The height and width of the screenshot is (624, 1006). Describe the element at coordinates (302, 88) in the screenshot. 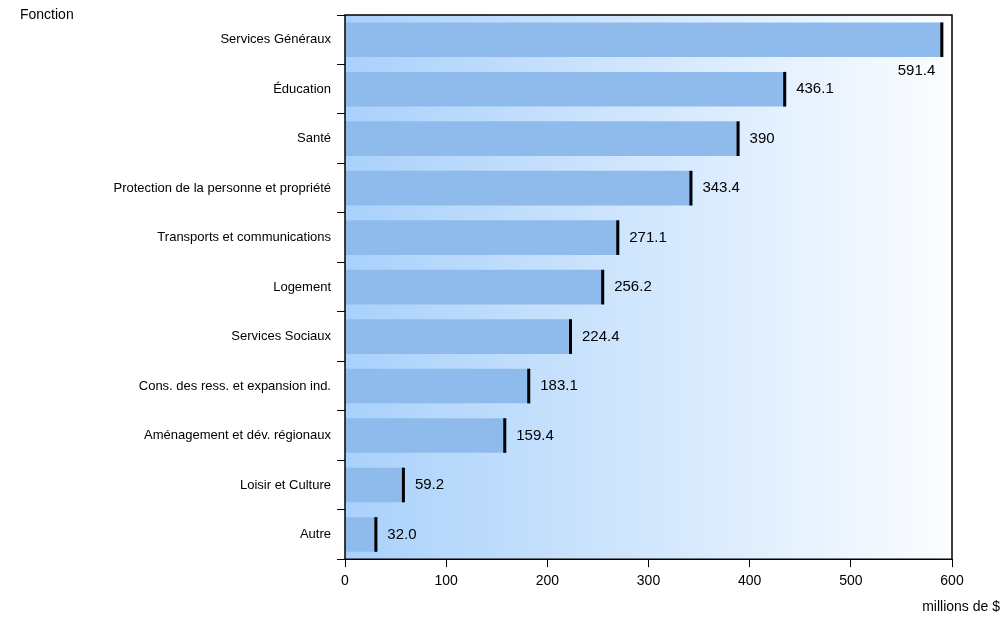

I see `y-tick-label: Éducation` at that location.